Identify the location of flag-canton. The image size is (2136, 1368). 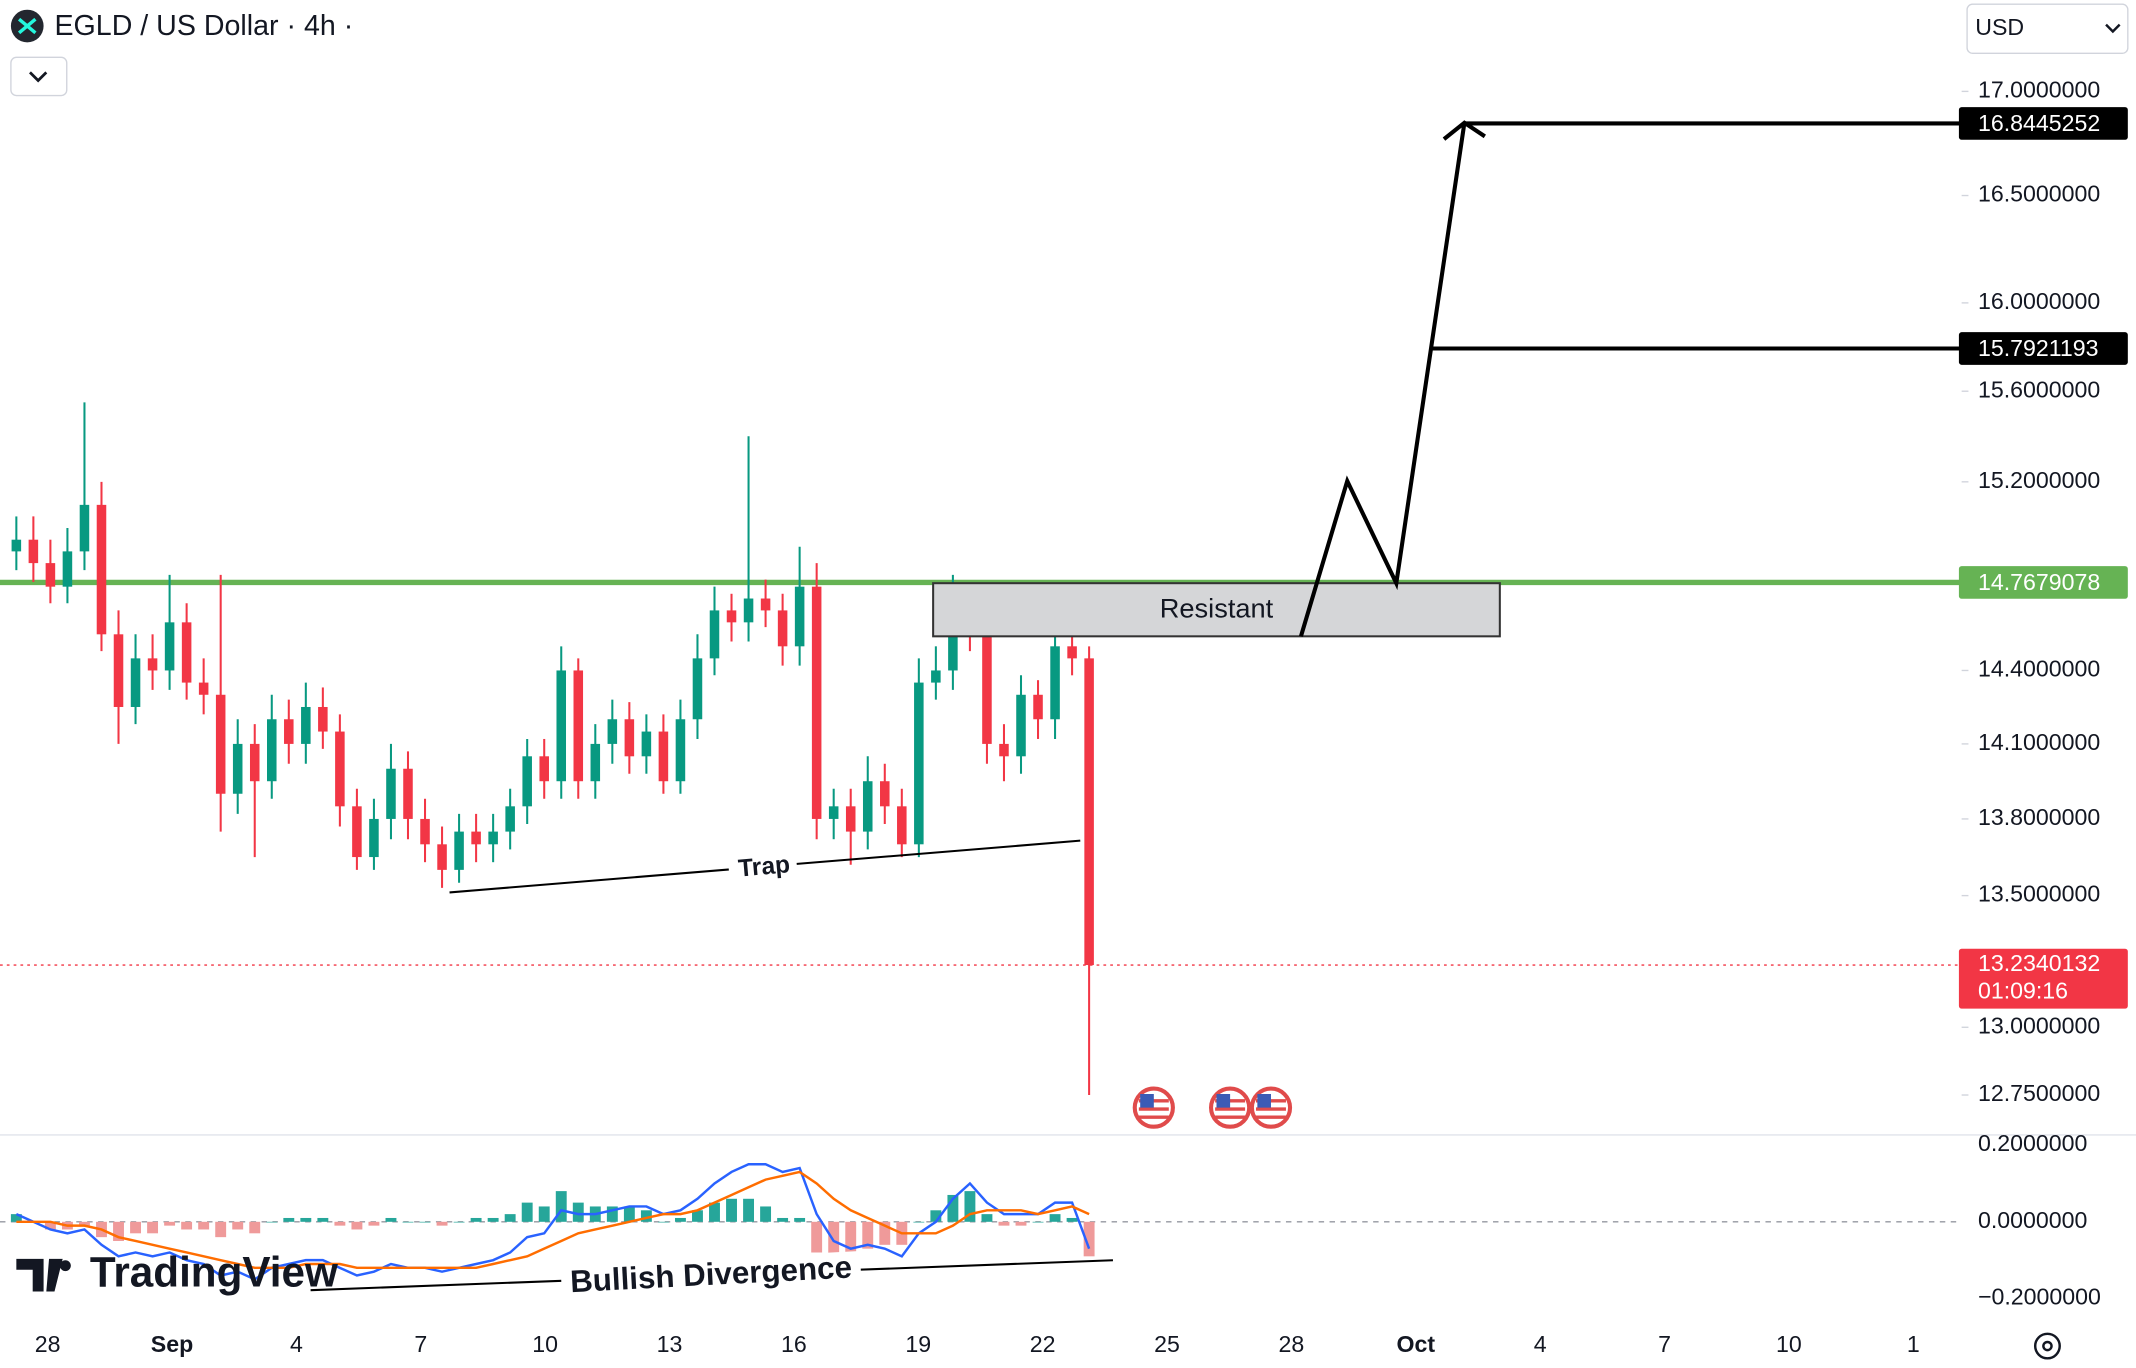
(1205, 1101).